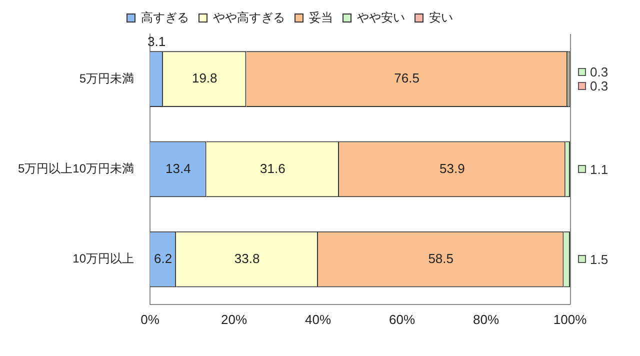 This screenshot has width=640, height=356. What do you see at coordinates (321, 17) in the screenshot?
I see `legend-label: 妥当` at bounding box center [321, 17].